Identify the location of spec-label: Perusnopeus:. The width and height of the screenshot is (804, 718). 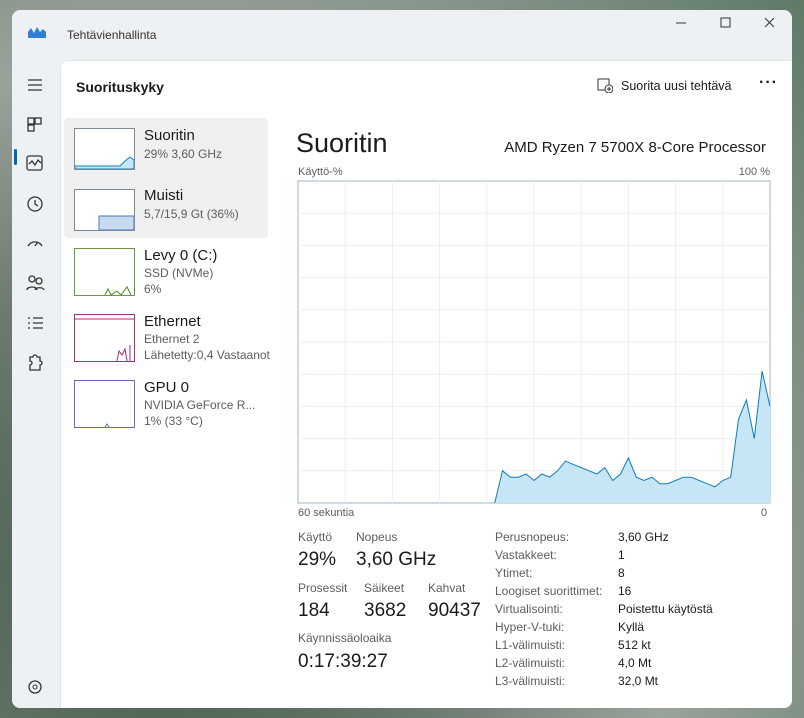
(532, 537).